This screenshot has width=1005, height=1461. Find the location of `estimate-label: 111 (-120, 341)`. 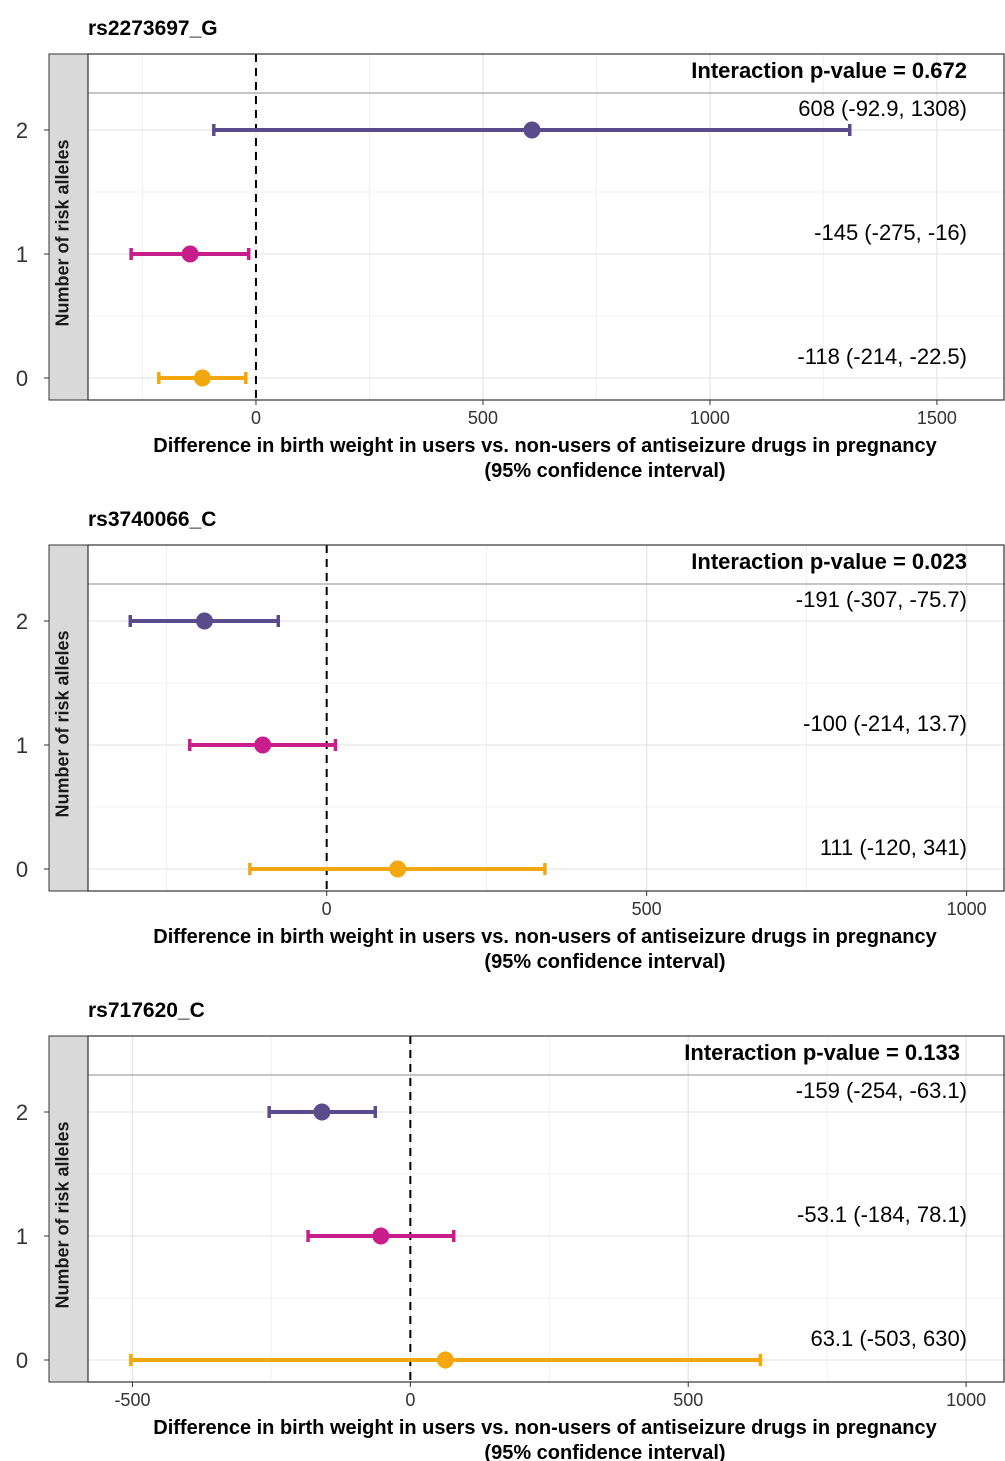

estimate-label: 111 (-120, 341) is located at coordinates (893, 847).